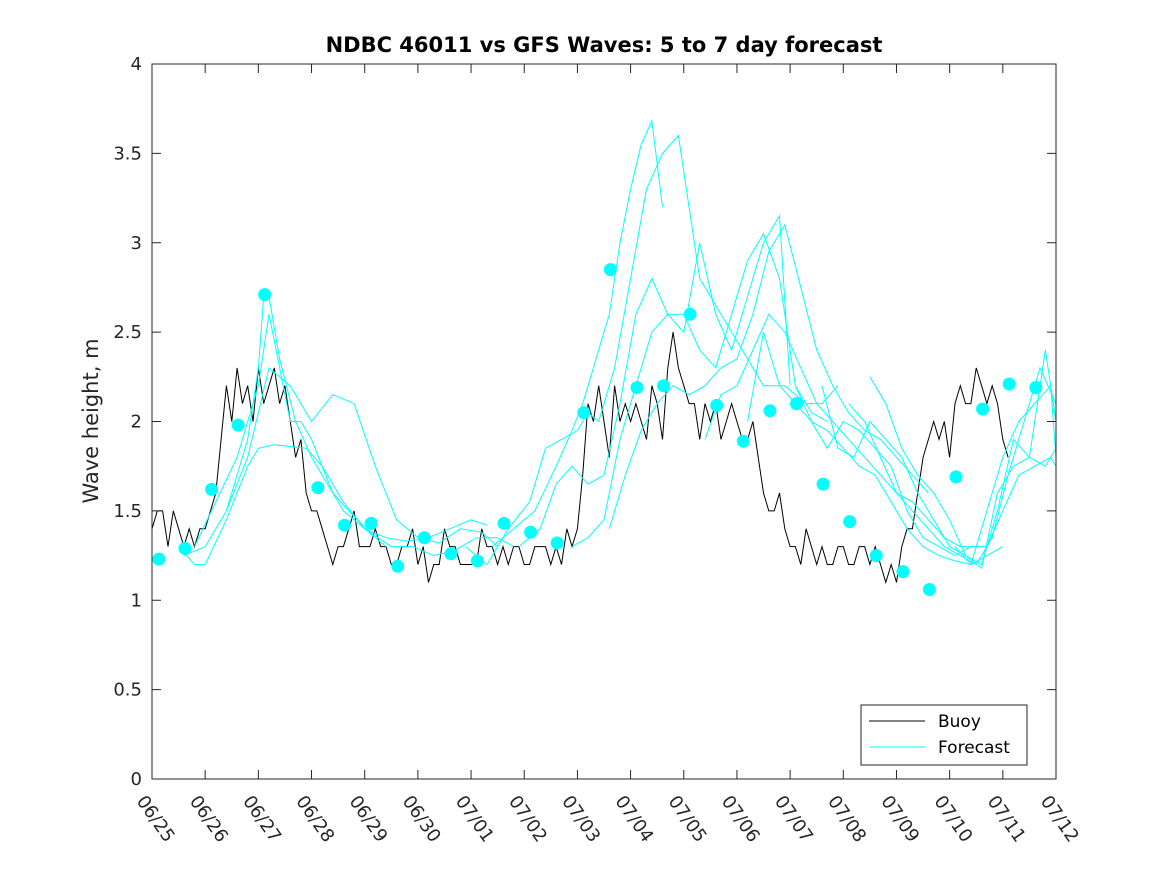 The height and width of the screenshot is (875, 1167). Describe the element at coordinates (136, 64) in the screenshot. I see `y-tick-label: 4` at that location.